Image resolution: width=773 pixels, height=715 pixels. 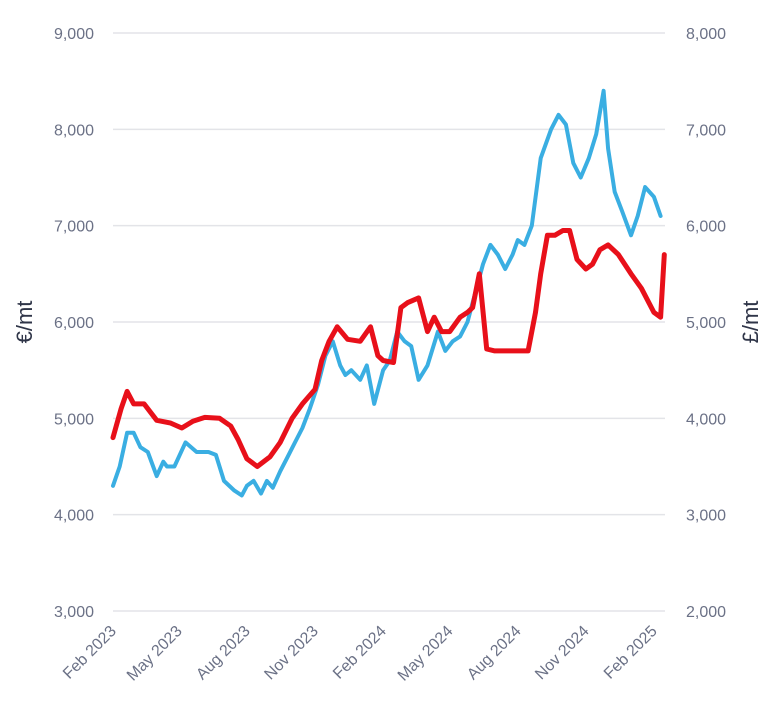 I want to click on left-tick-label: 4,000, so click(x=74, y=516).